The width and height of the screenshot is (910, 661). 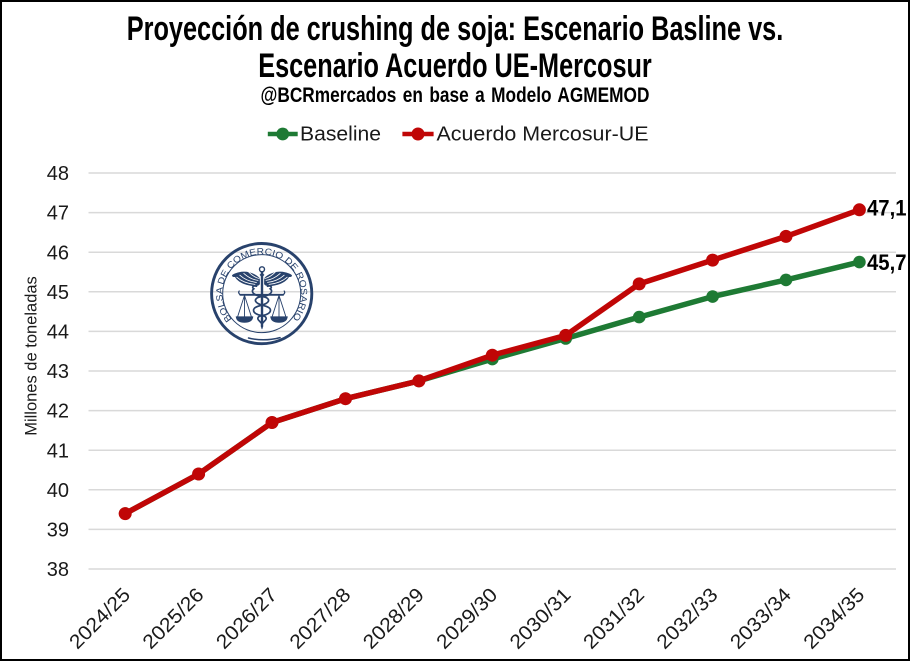 I want to click on svg-text: 2033/34, so click(x=761, y=619).